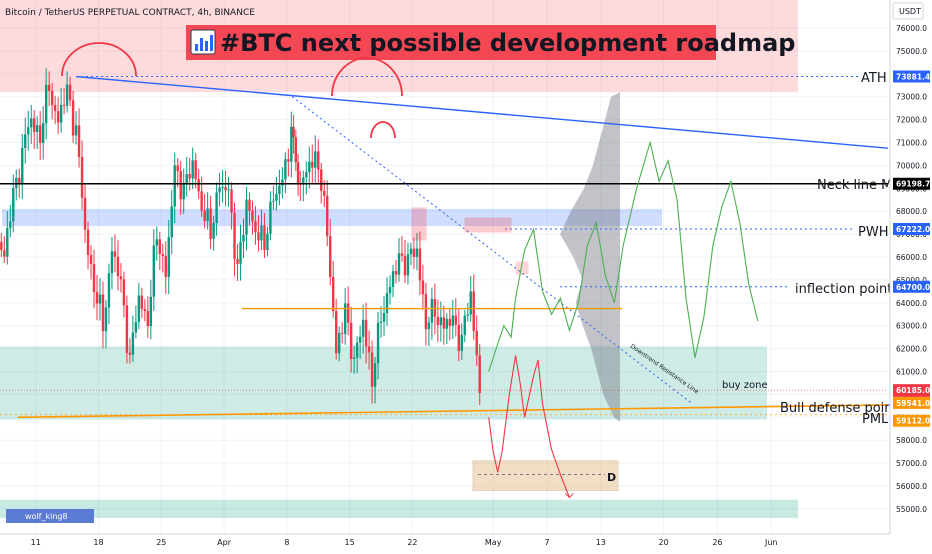 This screenshot has height=554, width=932. I want to click on price-tick: 65000.0, so click(911, 280).